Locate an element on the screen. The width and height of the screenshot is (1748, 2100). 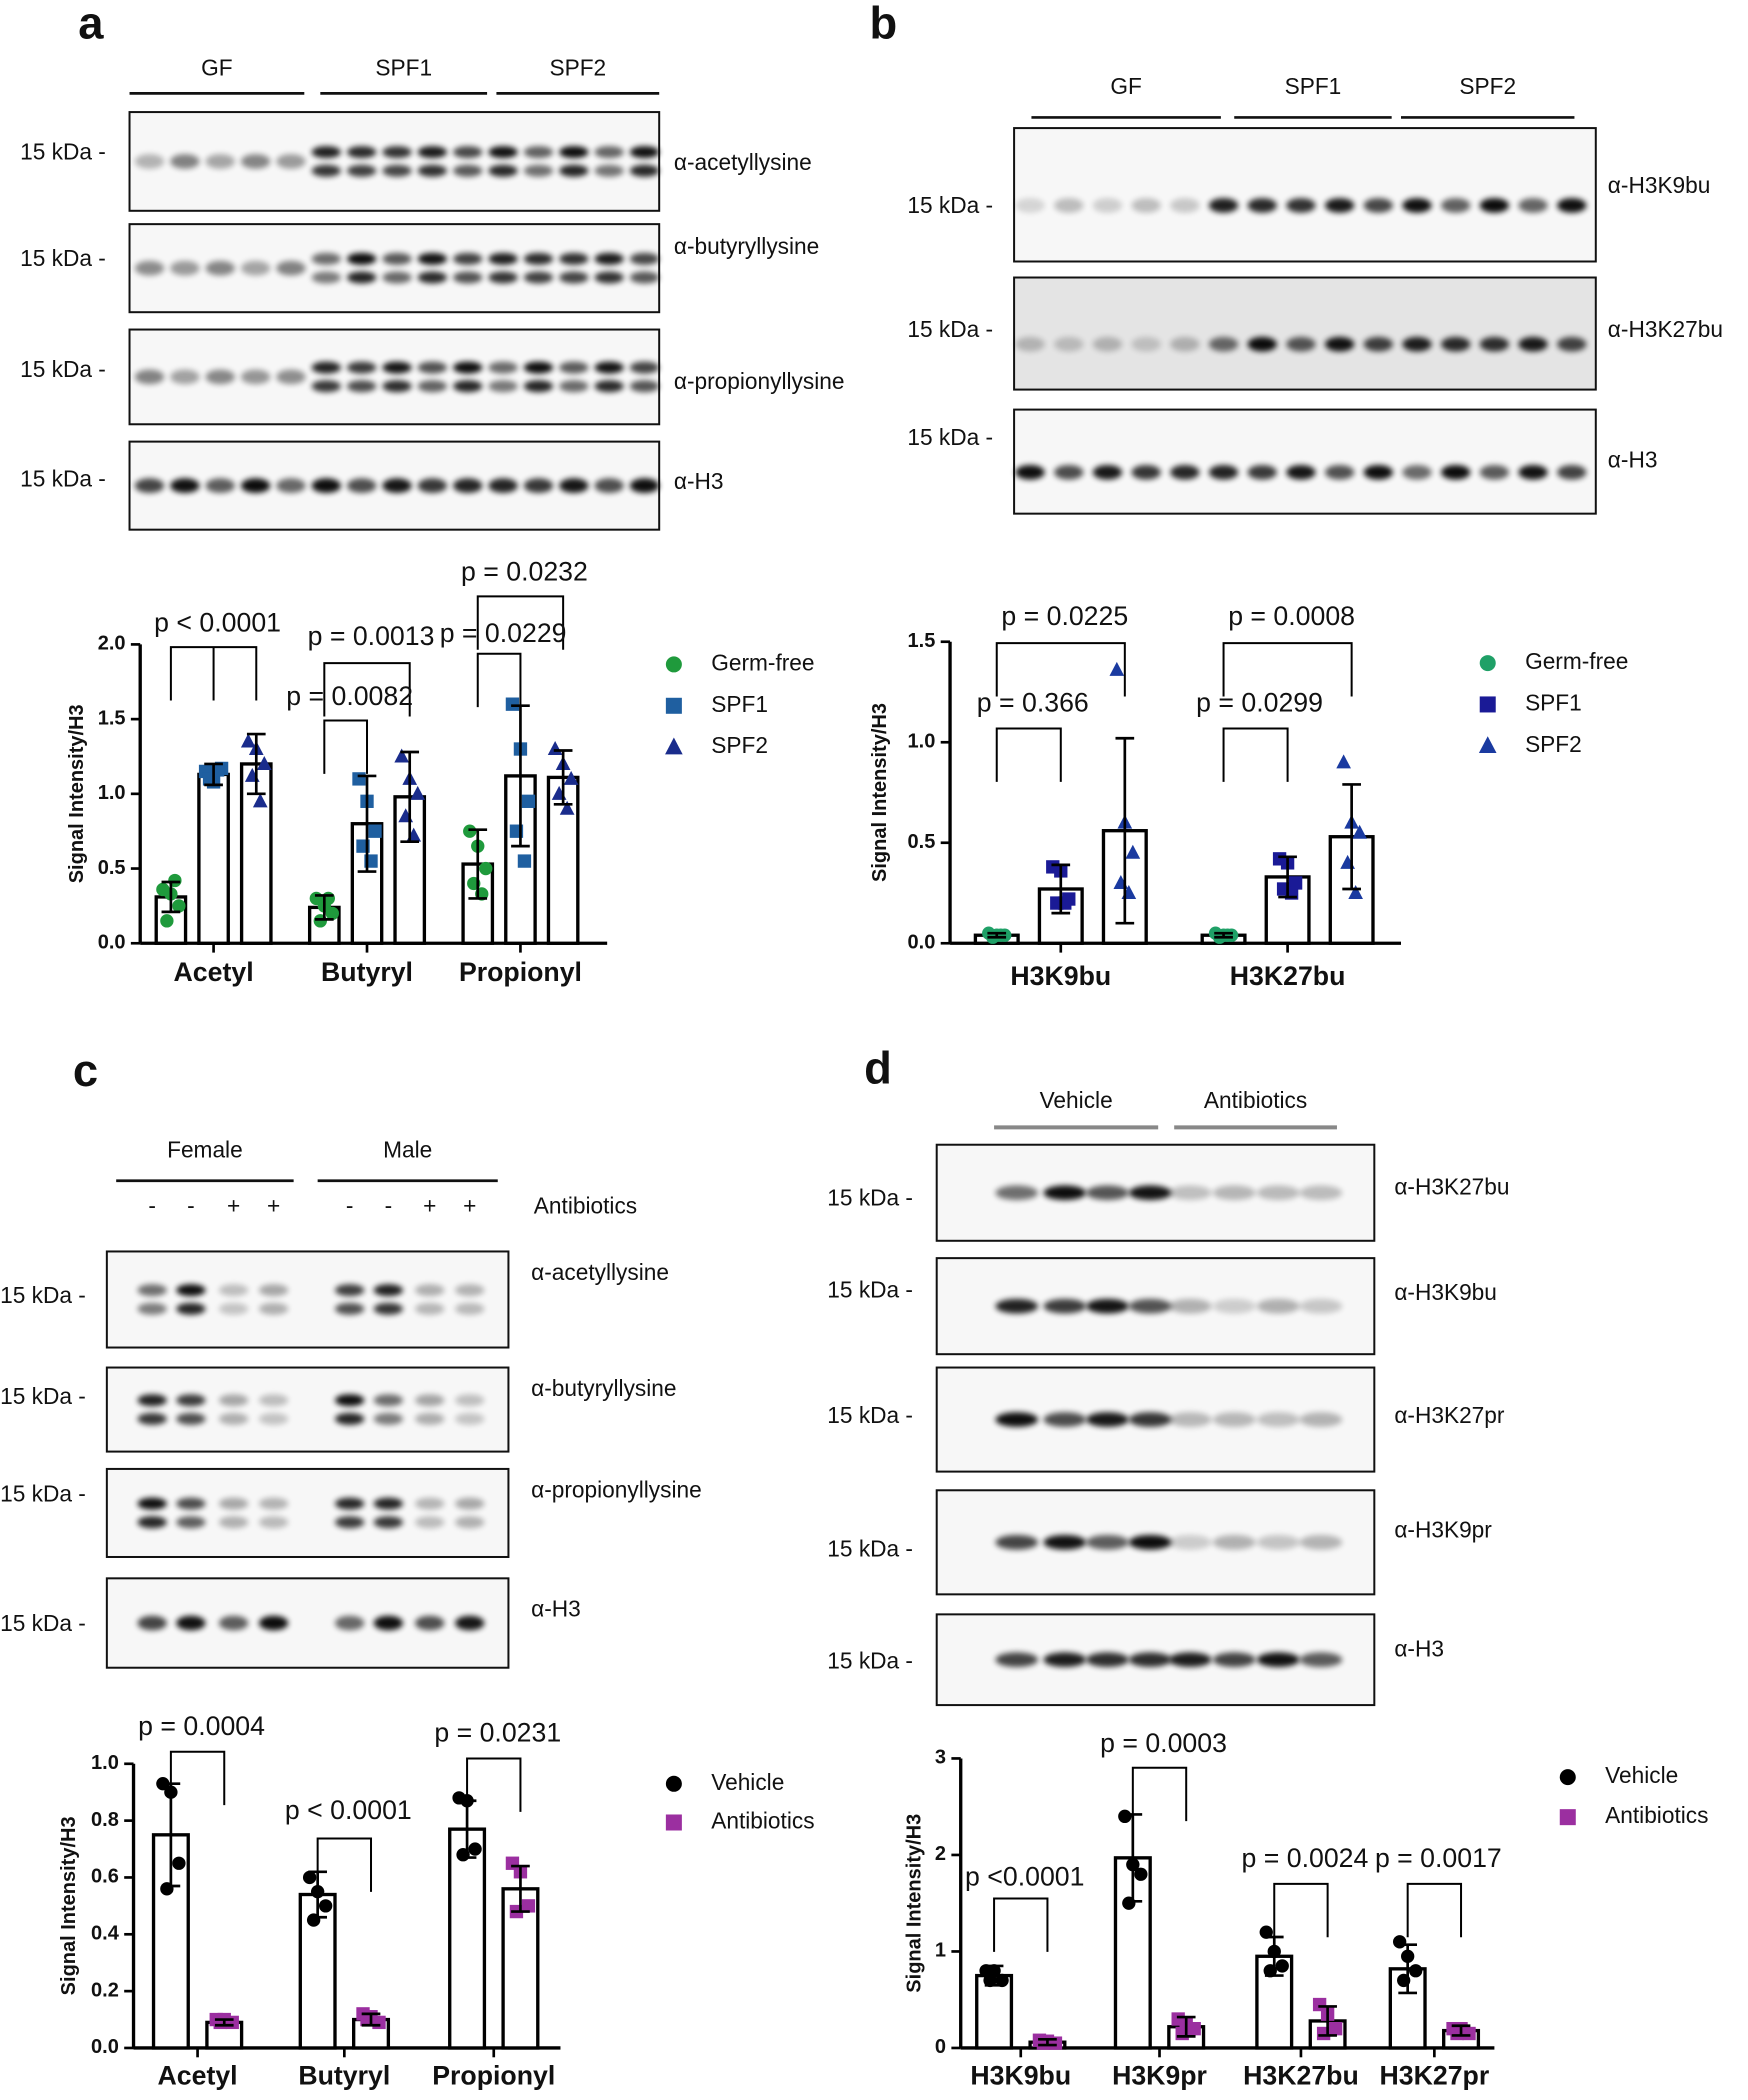
antibody-label: α-acetyllysine is located at coordinates (600, 1272).